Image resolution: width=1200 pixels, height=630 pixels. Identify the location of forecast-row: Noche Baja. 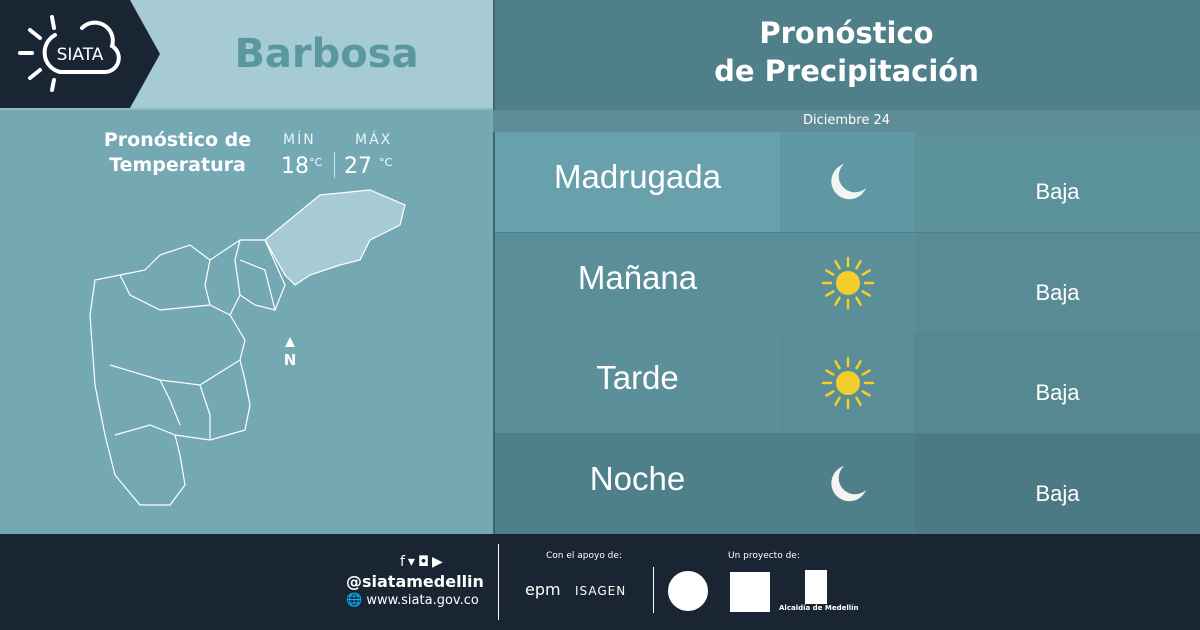
(847, 483).